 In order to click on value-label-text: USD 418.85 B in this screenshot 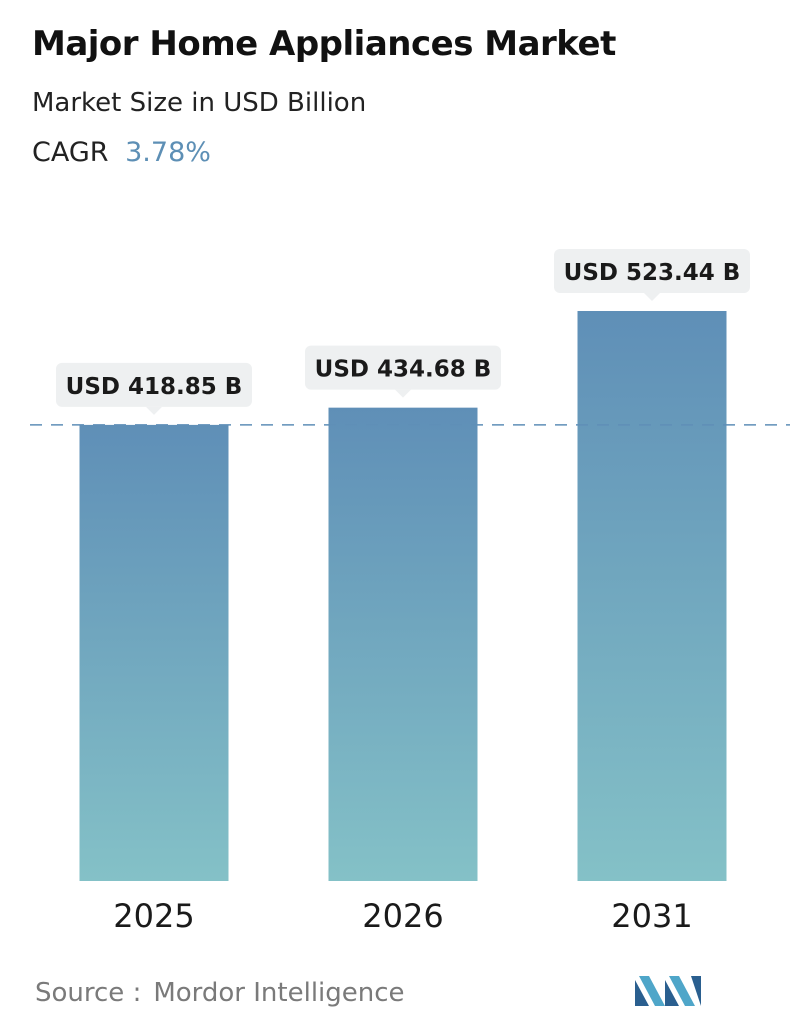, I will do `click(154, 387)`.